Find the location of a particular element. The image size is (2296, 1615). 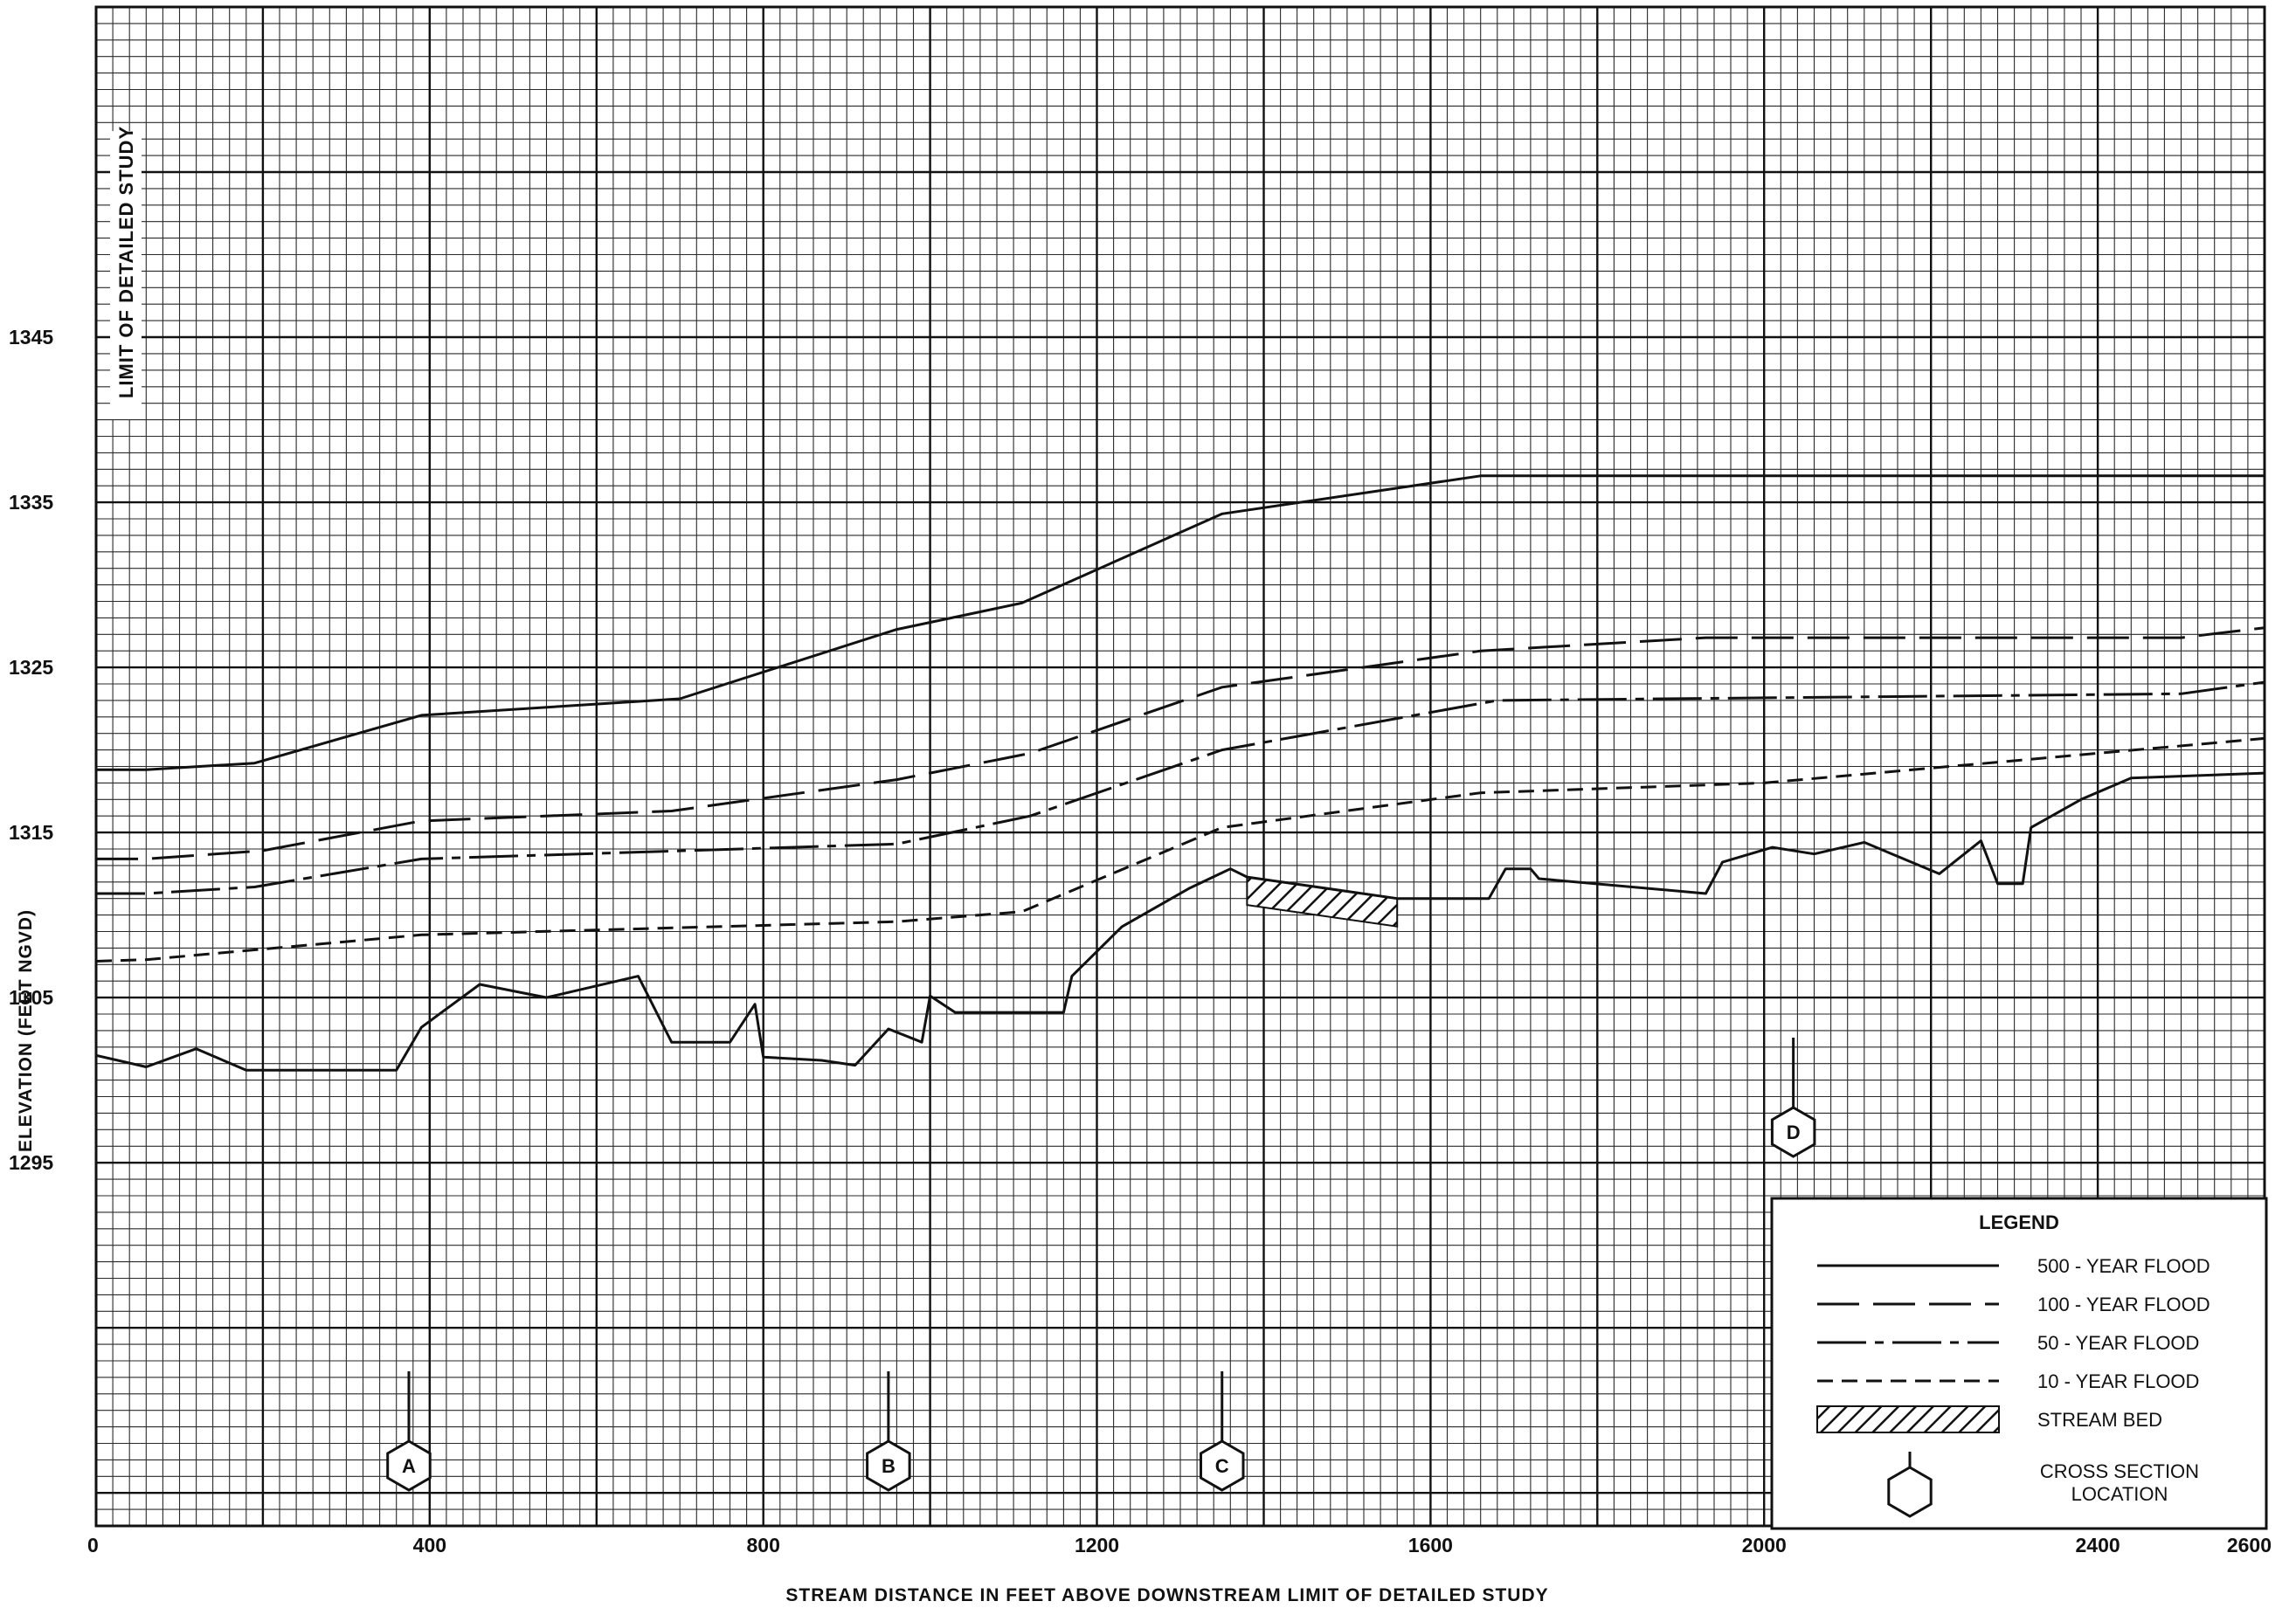

x-tick-label: 1600 is located at coordinates (1430, 1545).